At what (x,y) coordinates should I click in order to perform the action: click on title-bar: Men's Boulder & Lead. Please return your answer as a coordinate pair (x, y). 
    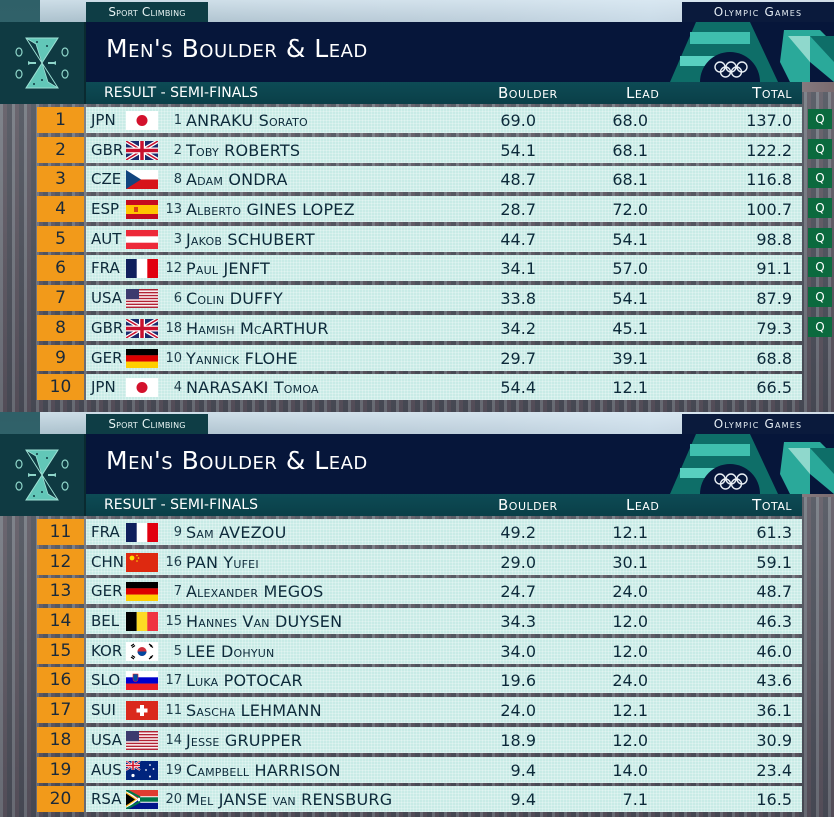
    Looking at the image, I should click on (460, 52).